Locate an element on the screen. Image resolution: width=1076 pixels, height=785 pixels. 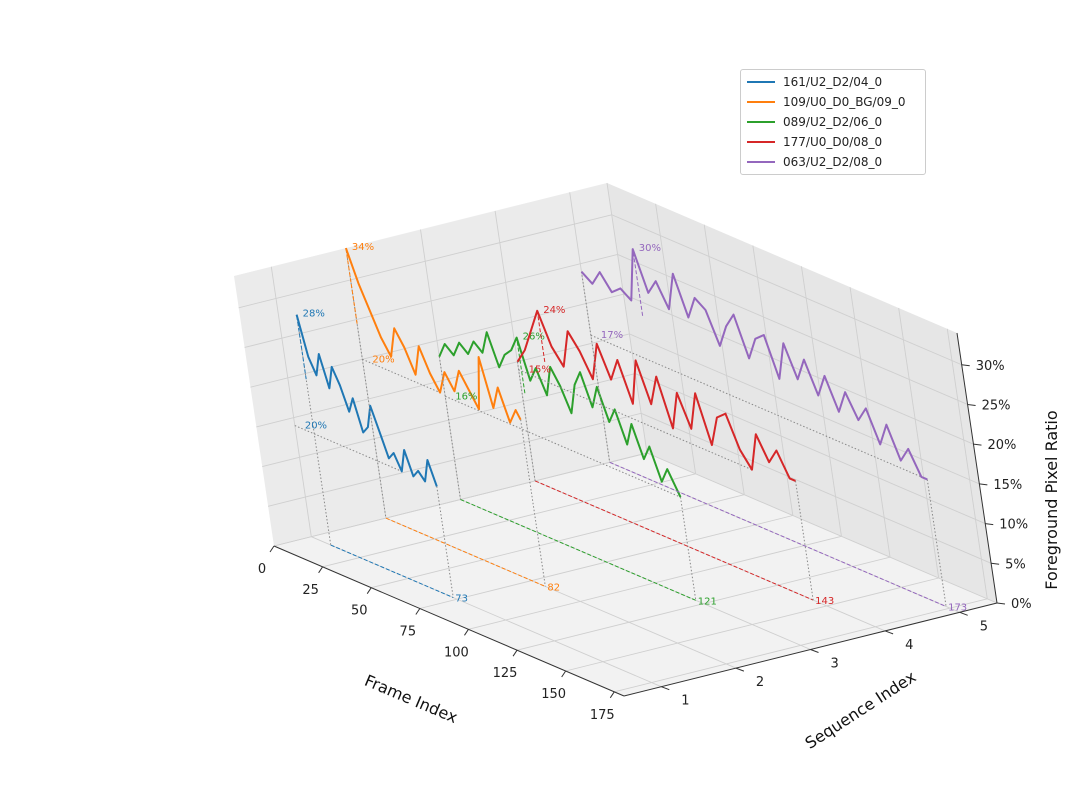
x-axis-label: Frame Index is located at coordinates (411, 699).